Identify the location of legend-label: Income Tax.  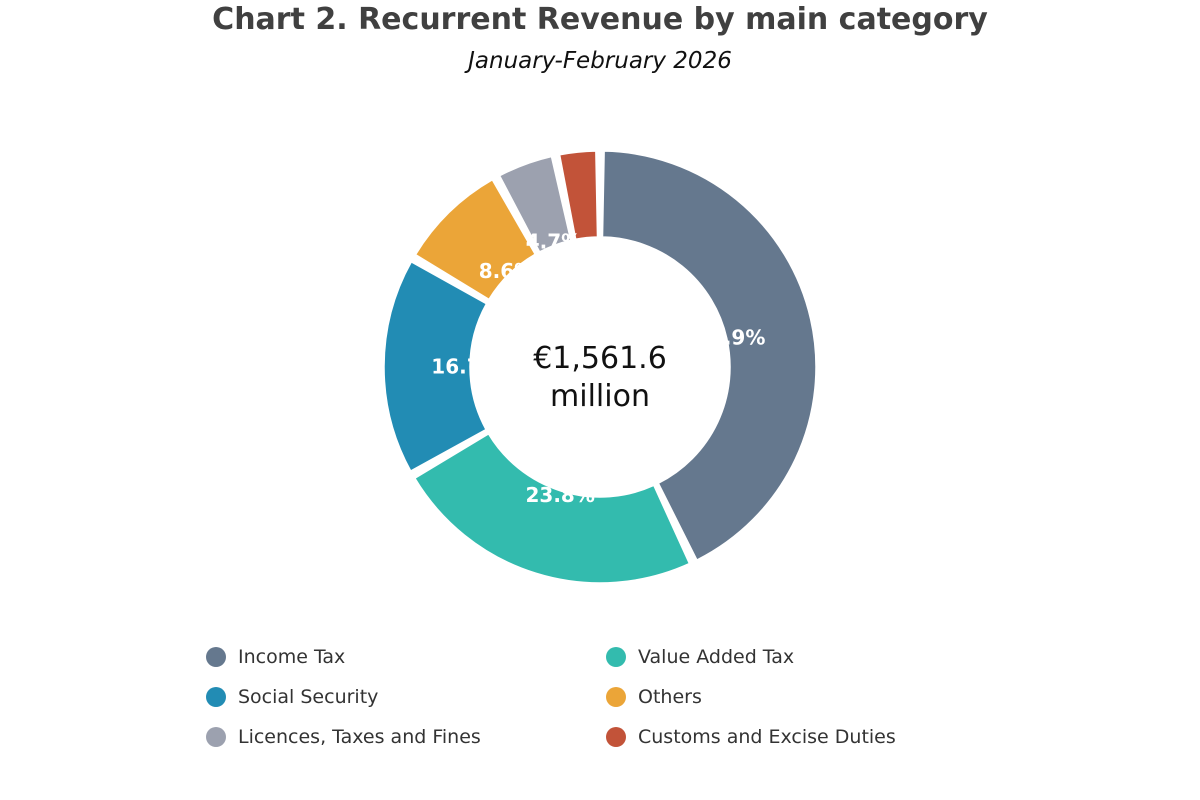
(292, 657).